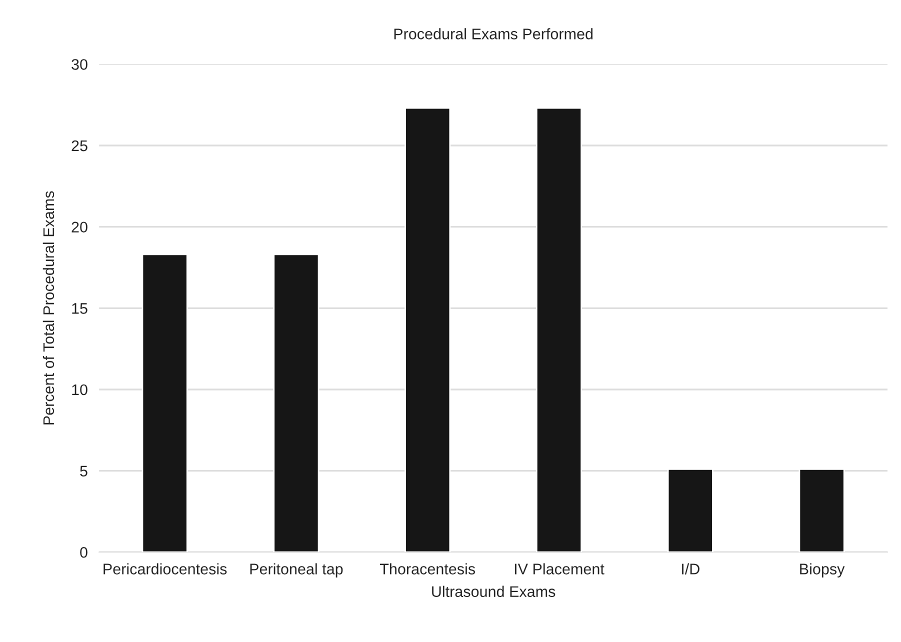  Describe the element at coordinates (80, 146) in the screenshot. I see `y-tick-label: 25` at that location.